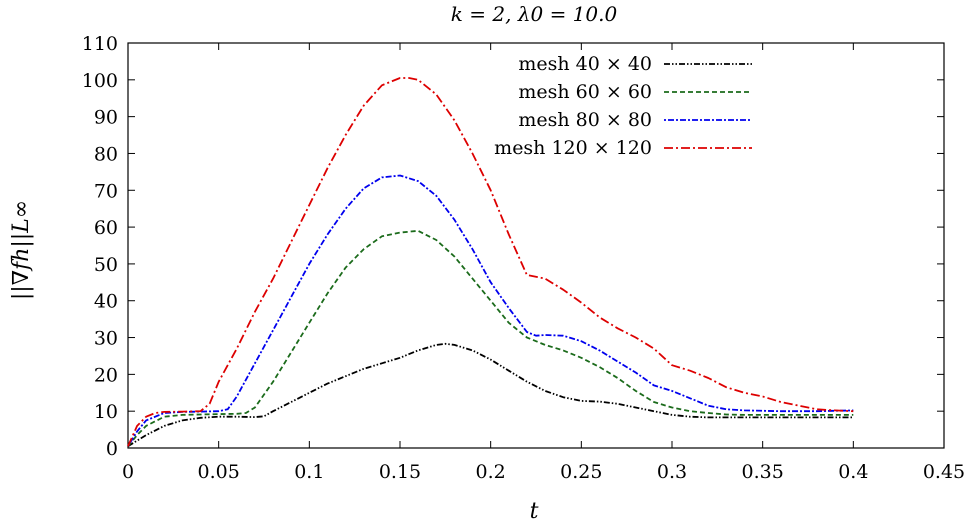  Describe the element at coordinates (106, 265) in the screenshot. I see `y-tick-label: 50` at that location.